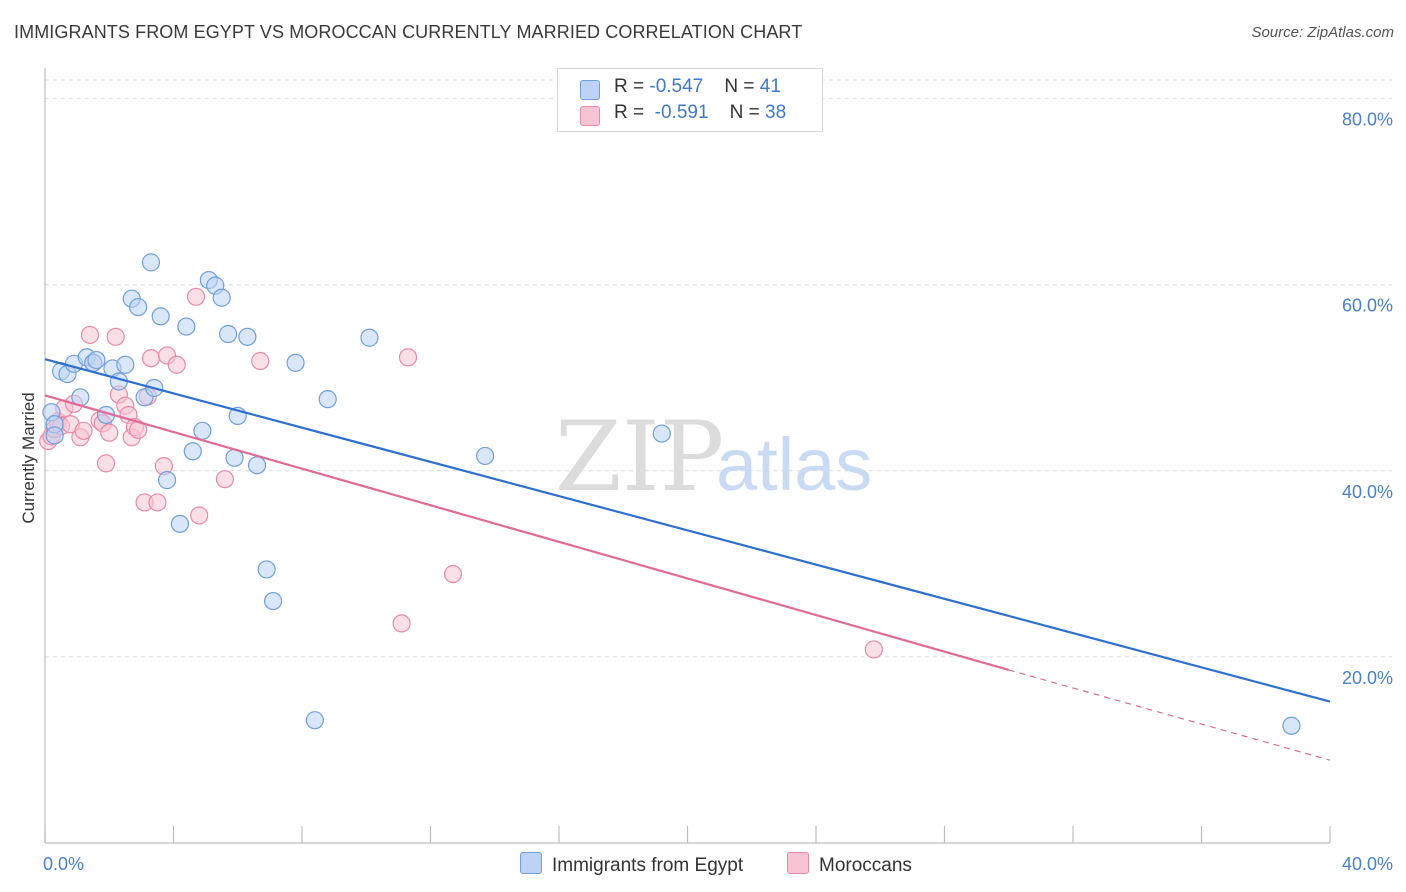  I want to click on bottom-legend-label-moroccans: Moroccans, so click(865, 865).